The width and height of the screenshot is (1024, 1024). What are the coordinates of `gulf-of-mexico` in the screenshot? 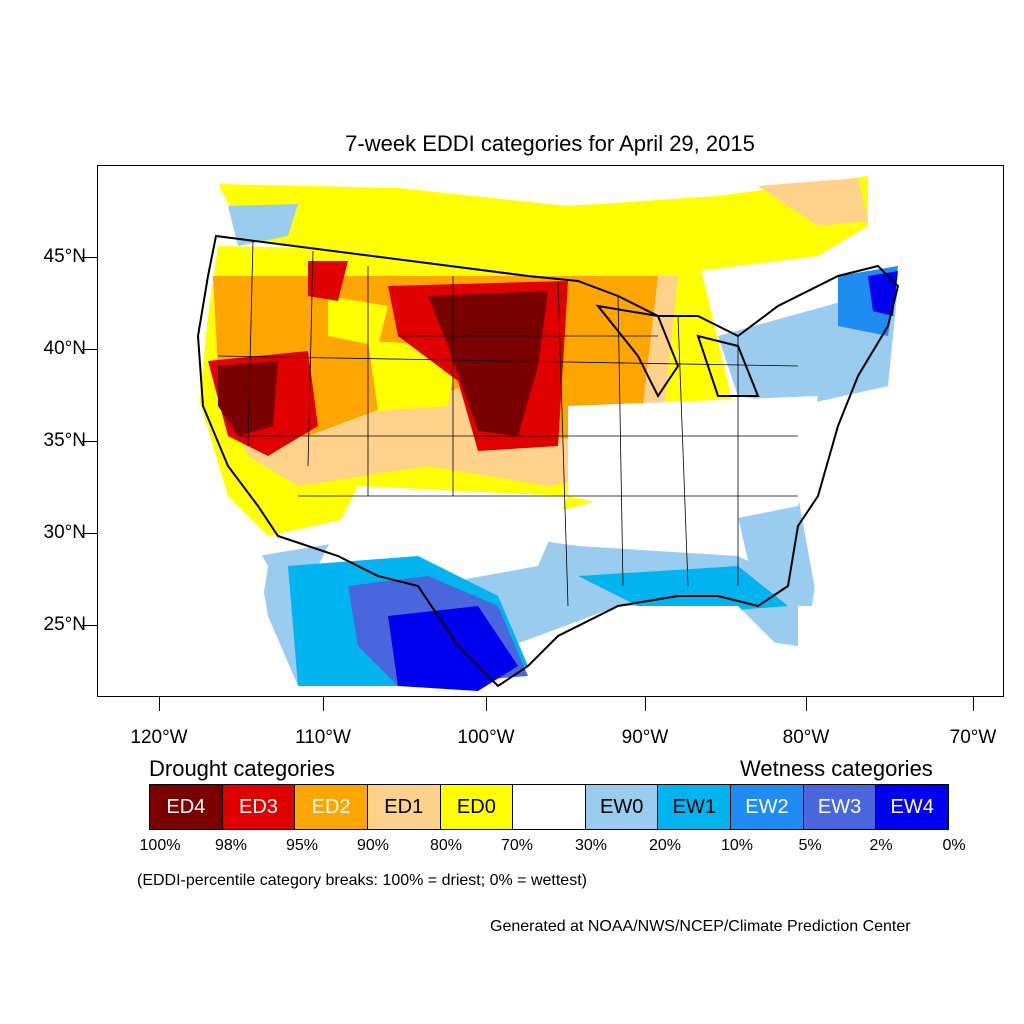 It's located at (658, 651).